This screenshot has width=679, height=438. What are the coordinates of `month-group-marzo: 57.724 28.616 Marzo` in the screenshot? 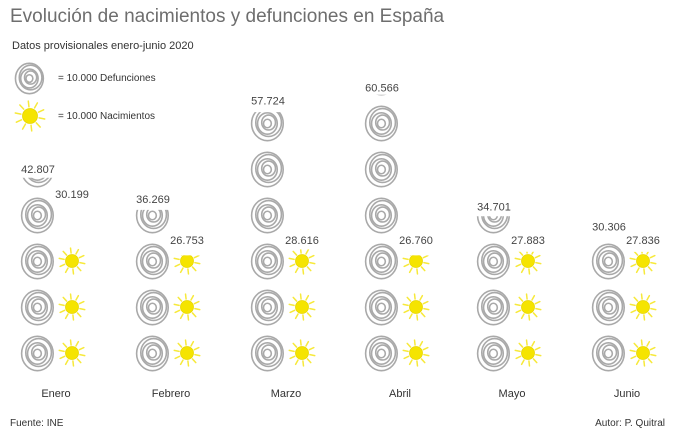 It's located at (284, 247).